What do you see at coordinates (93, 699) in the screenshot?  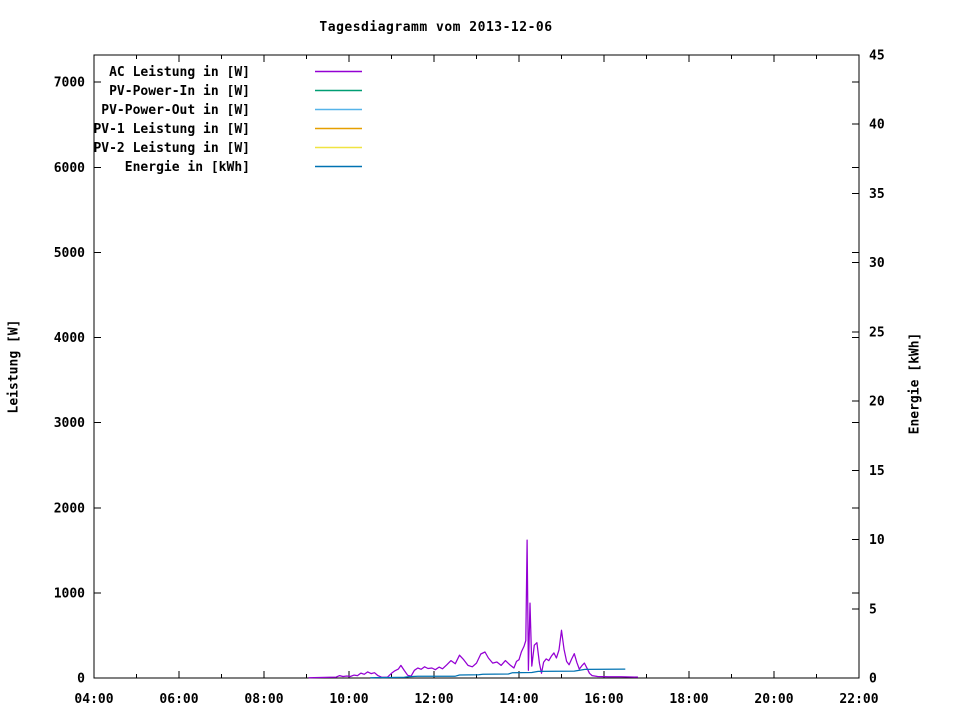 I see `x-tick-label: 04:00` at bounding box center [93, 699].